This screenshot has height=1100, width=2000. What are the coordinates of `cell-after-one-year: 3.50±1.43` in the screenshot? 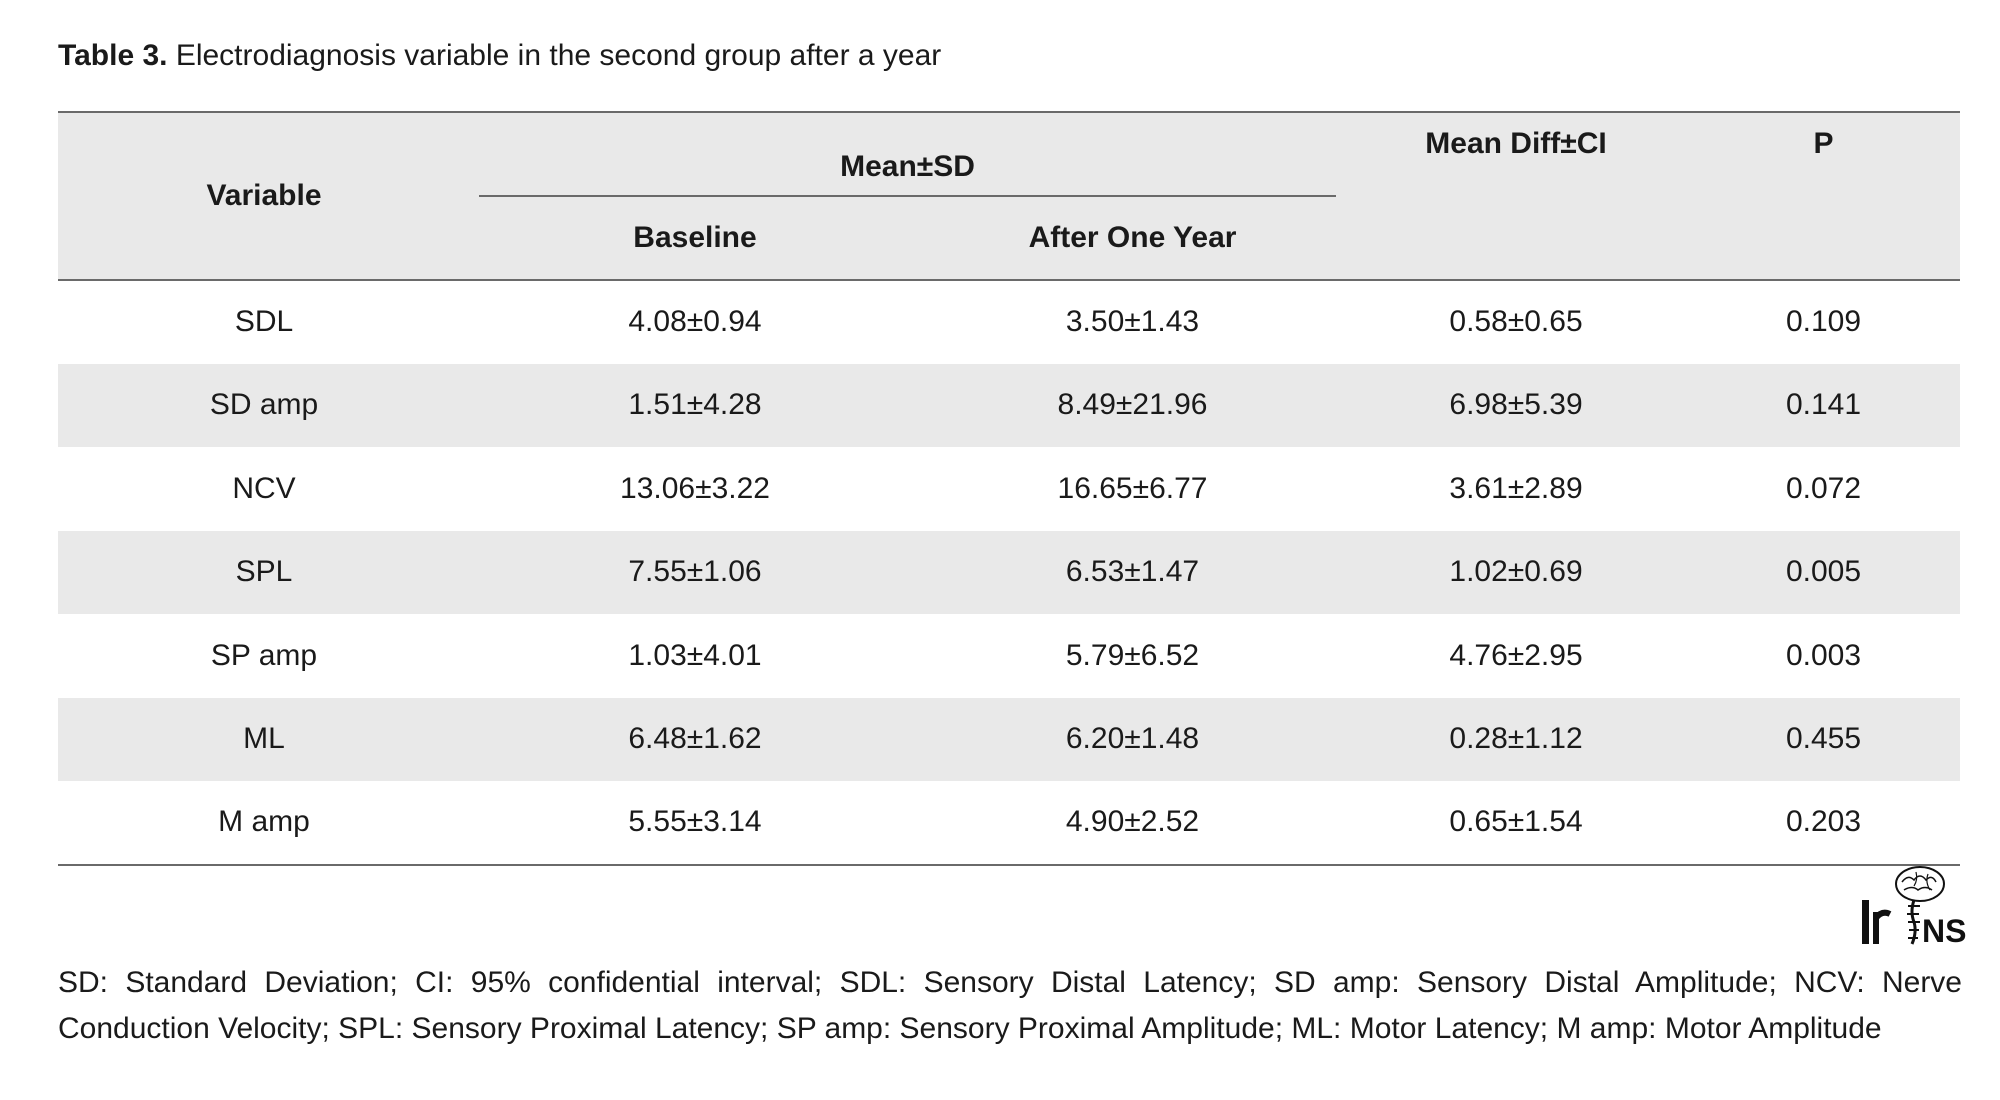 It's located at (1132, 322).